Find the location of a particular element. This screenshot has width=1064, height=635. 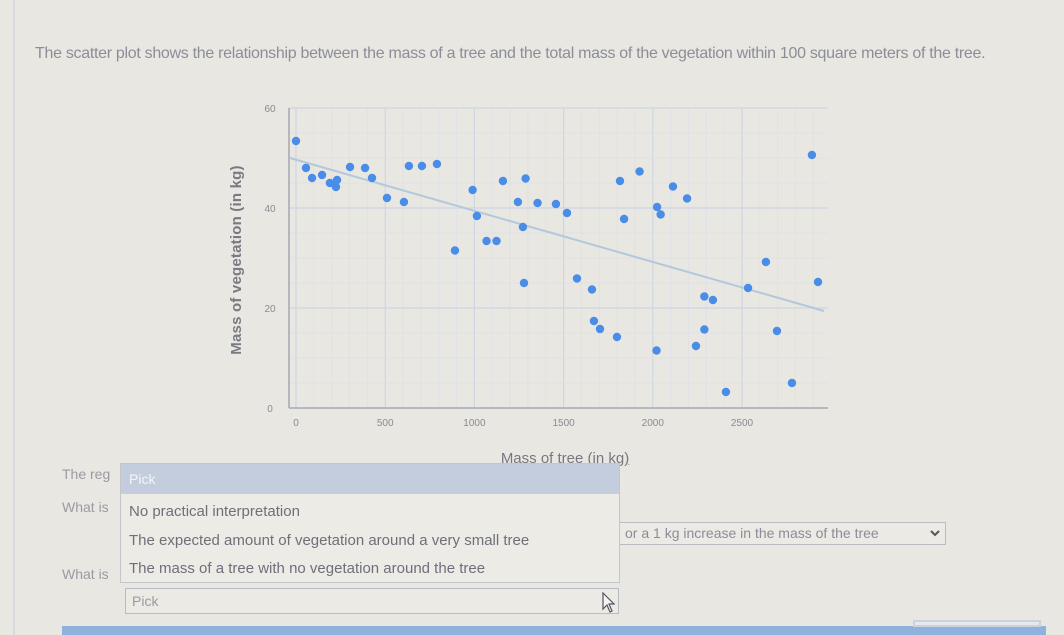

svg-text: 2500 is located at coordinates (742, 423).